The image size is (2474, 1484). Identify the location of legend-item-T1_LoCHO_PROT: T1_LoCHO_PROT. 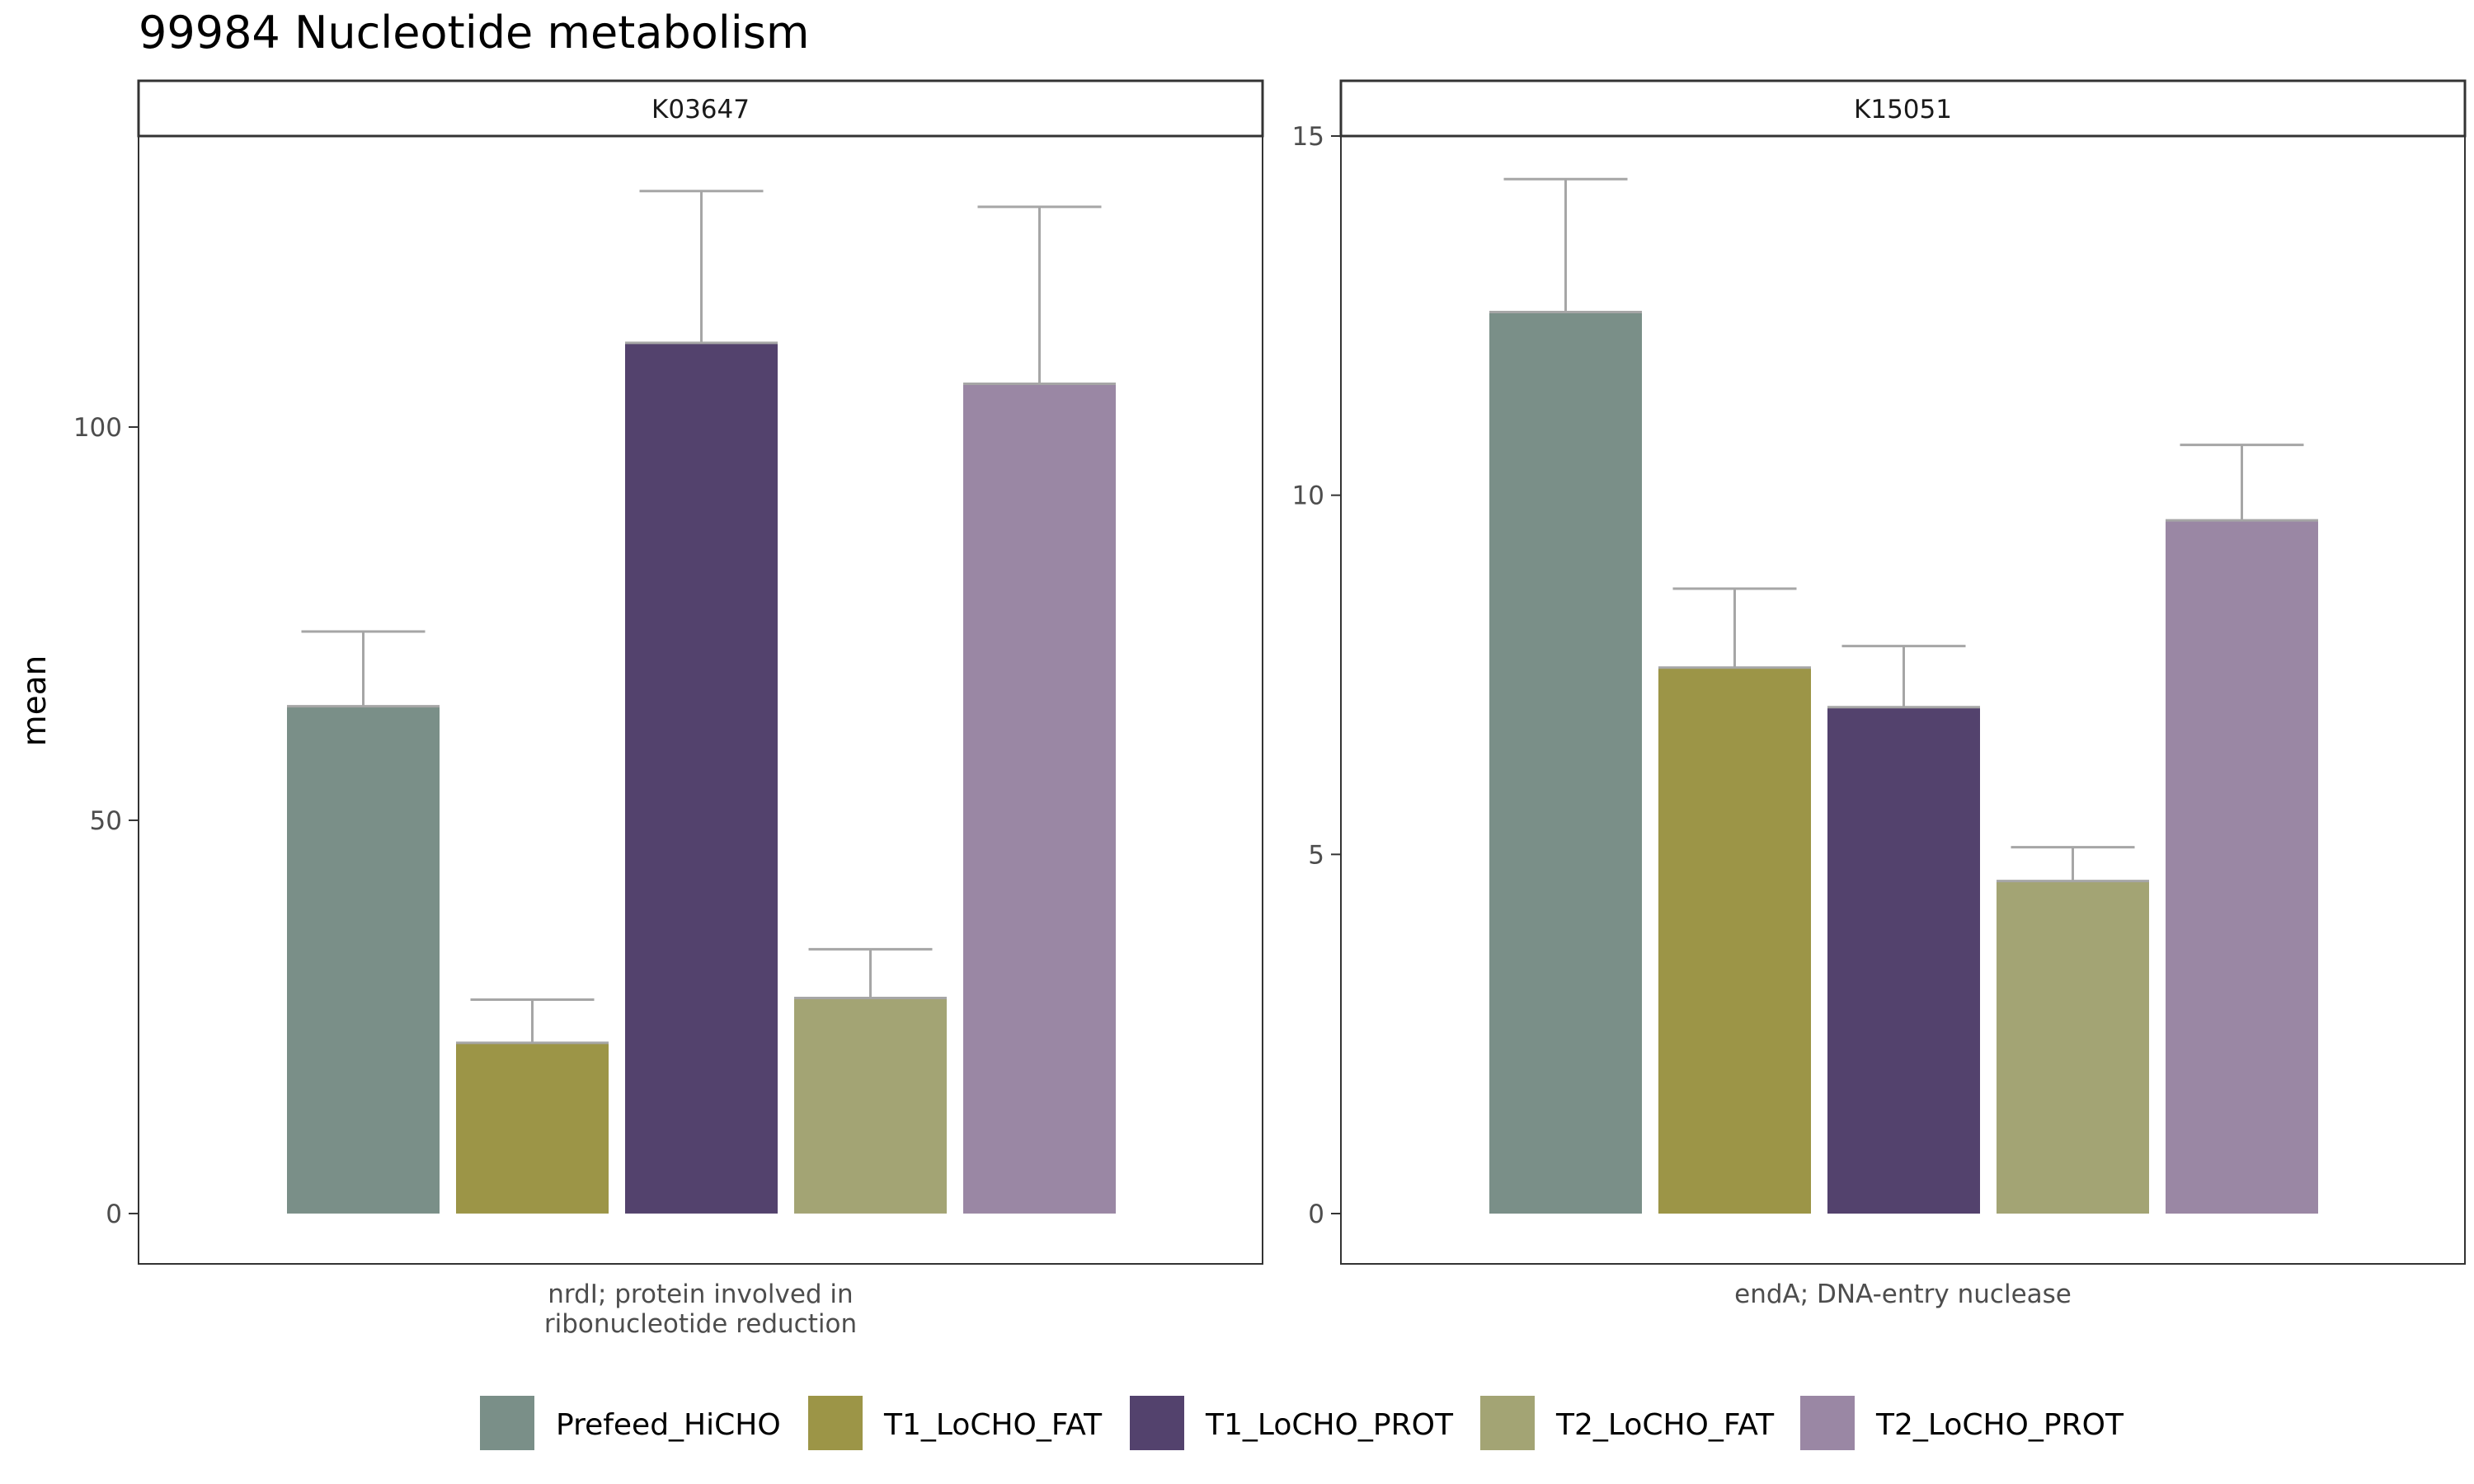
(1292, 1423).